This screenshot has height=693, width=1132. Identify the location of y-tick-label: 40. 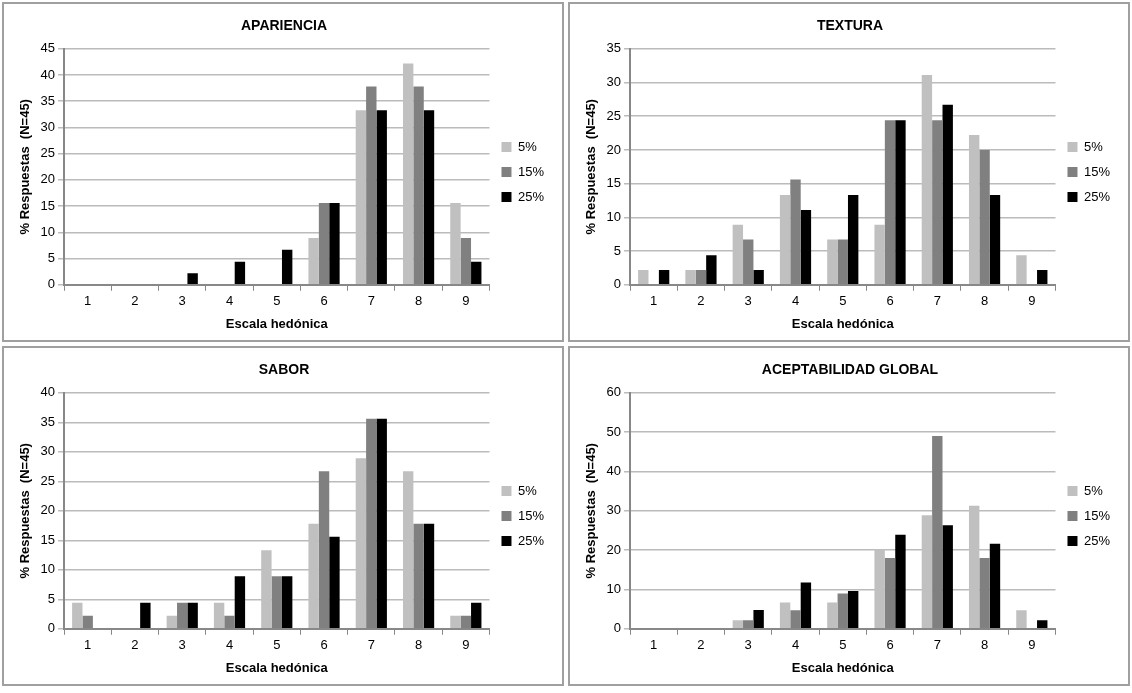
(614, 471).